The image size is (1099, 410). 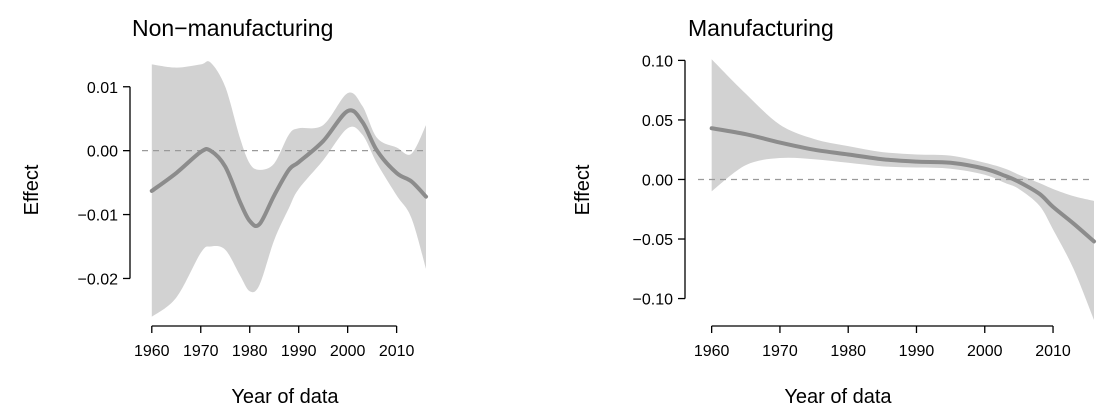 I want to click on y-tick-label: 0.01, so click(x=102, y=88).